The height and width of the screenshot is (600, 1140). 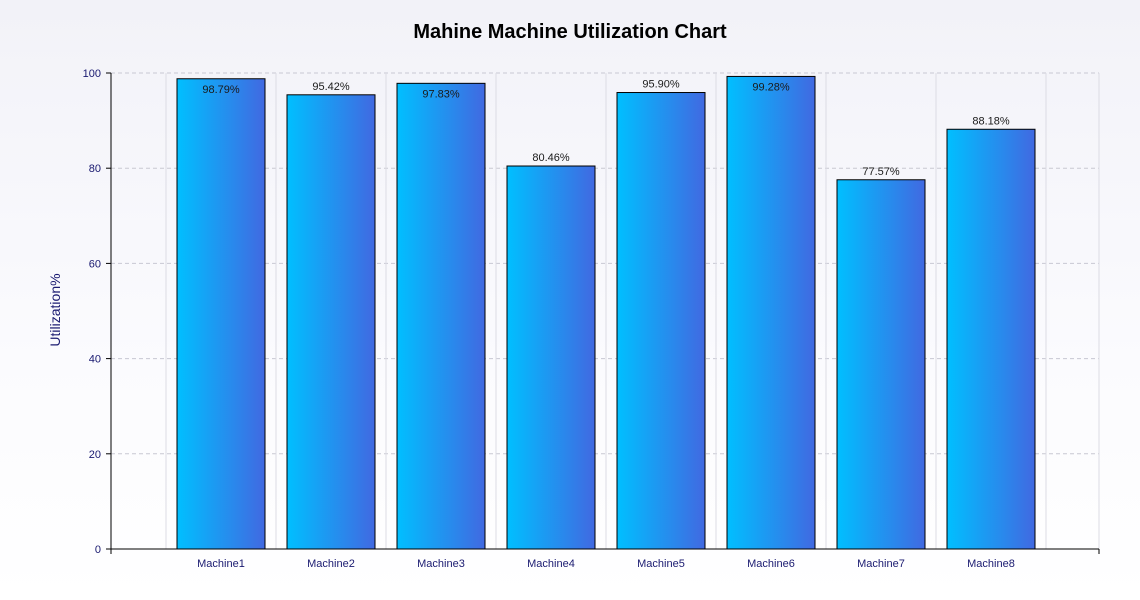 What do you see at coordinates (95, 360) in the screenshot?
I see `y-tick-label: 40` at bounding box center [95, 360].